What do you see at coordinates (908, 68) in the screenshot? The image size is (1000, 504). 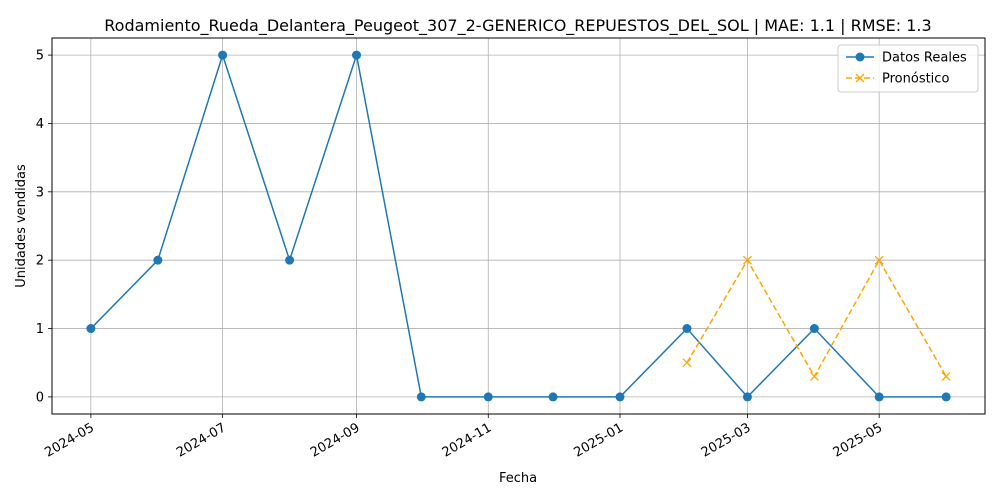 I see `legend: Datos Reales Pronóstico` at bounding box center [908, 68].